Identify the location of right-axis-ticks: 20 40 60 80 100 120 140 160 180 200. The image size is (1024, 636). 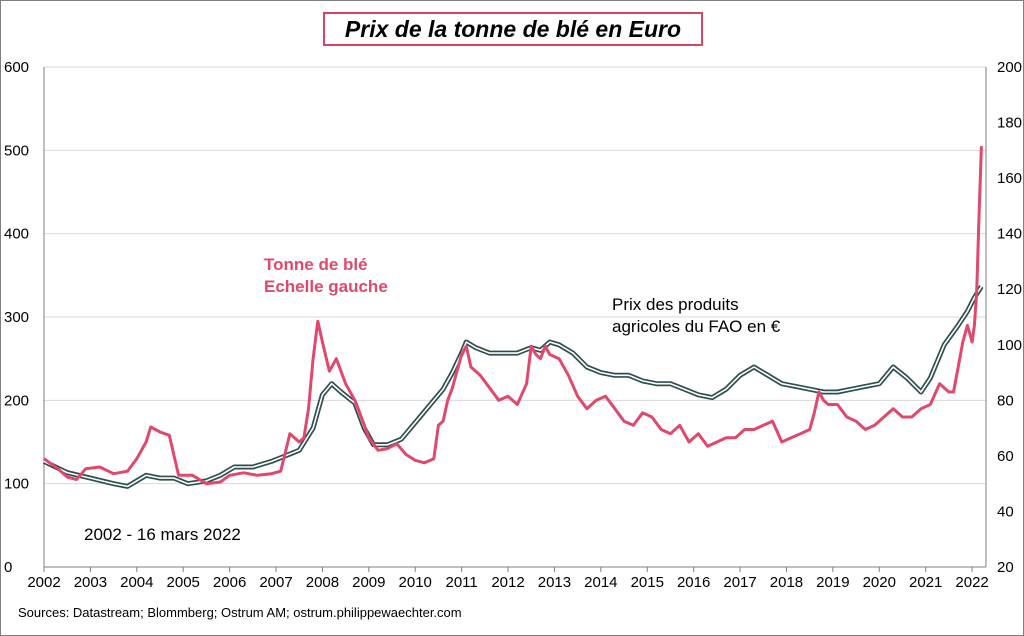
(1009, 317).